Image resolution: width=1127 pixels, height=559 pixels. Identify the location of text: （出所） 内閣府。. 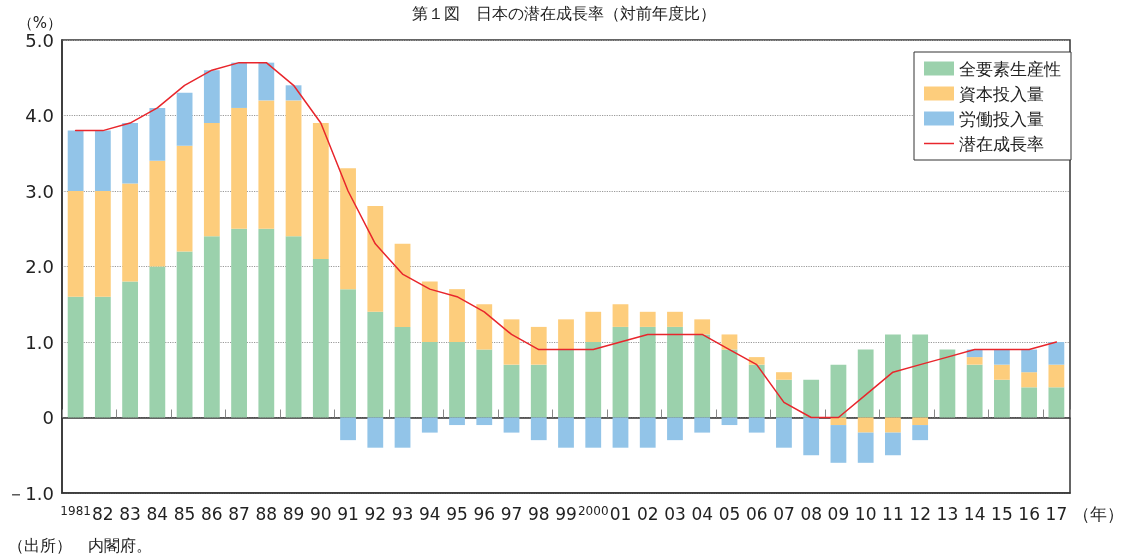
(80, 545).